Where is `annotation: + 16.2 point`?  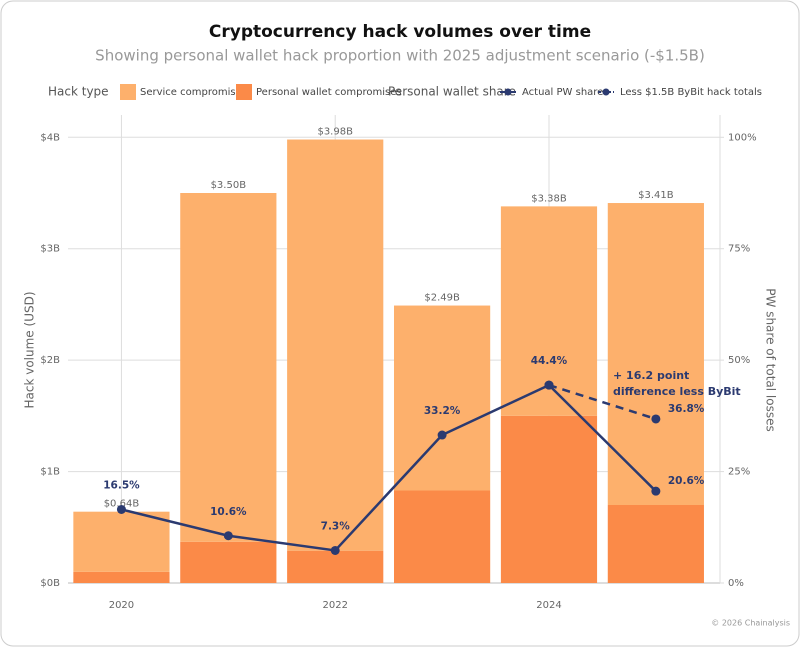 annotation: + 16.2 point is located at coordinates (651, 375).